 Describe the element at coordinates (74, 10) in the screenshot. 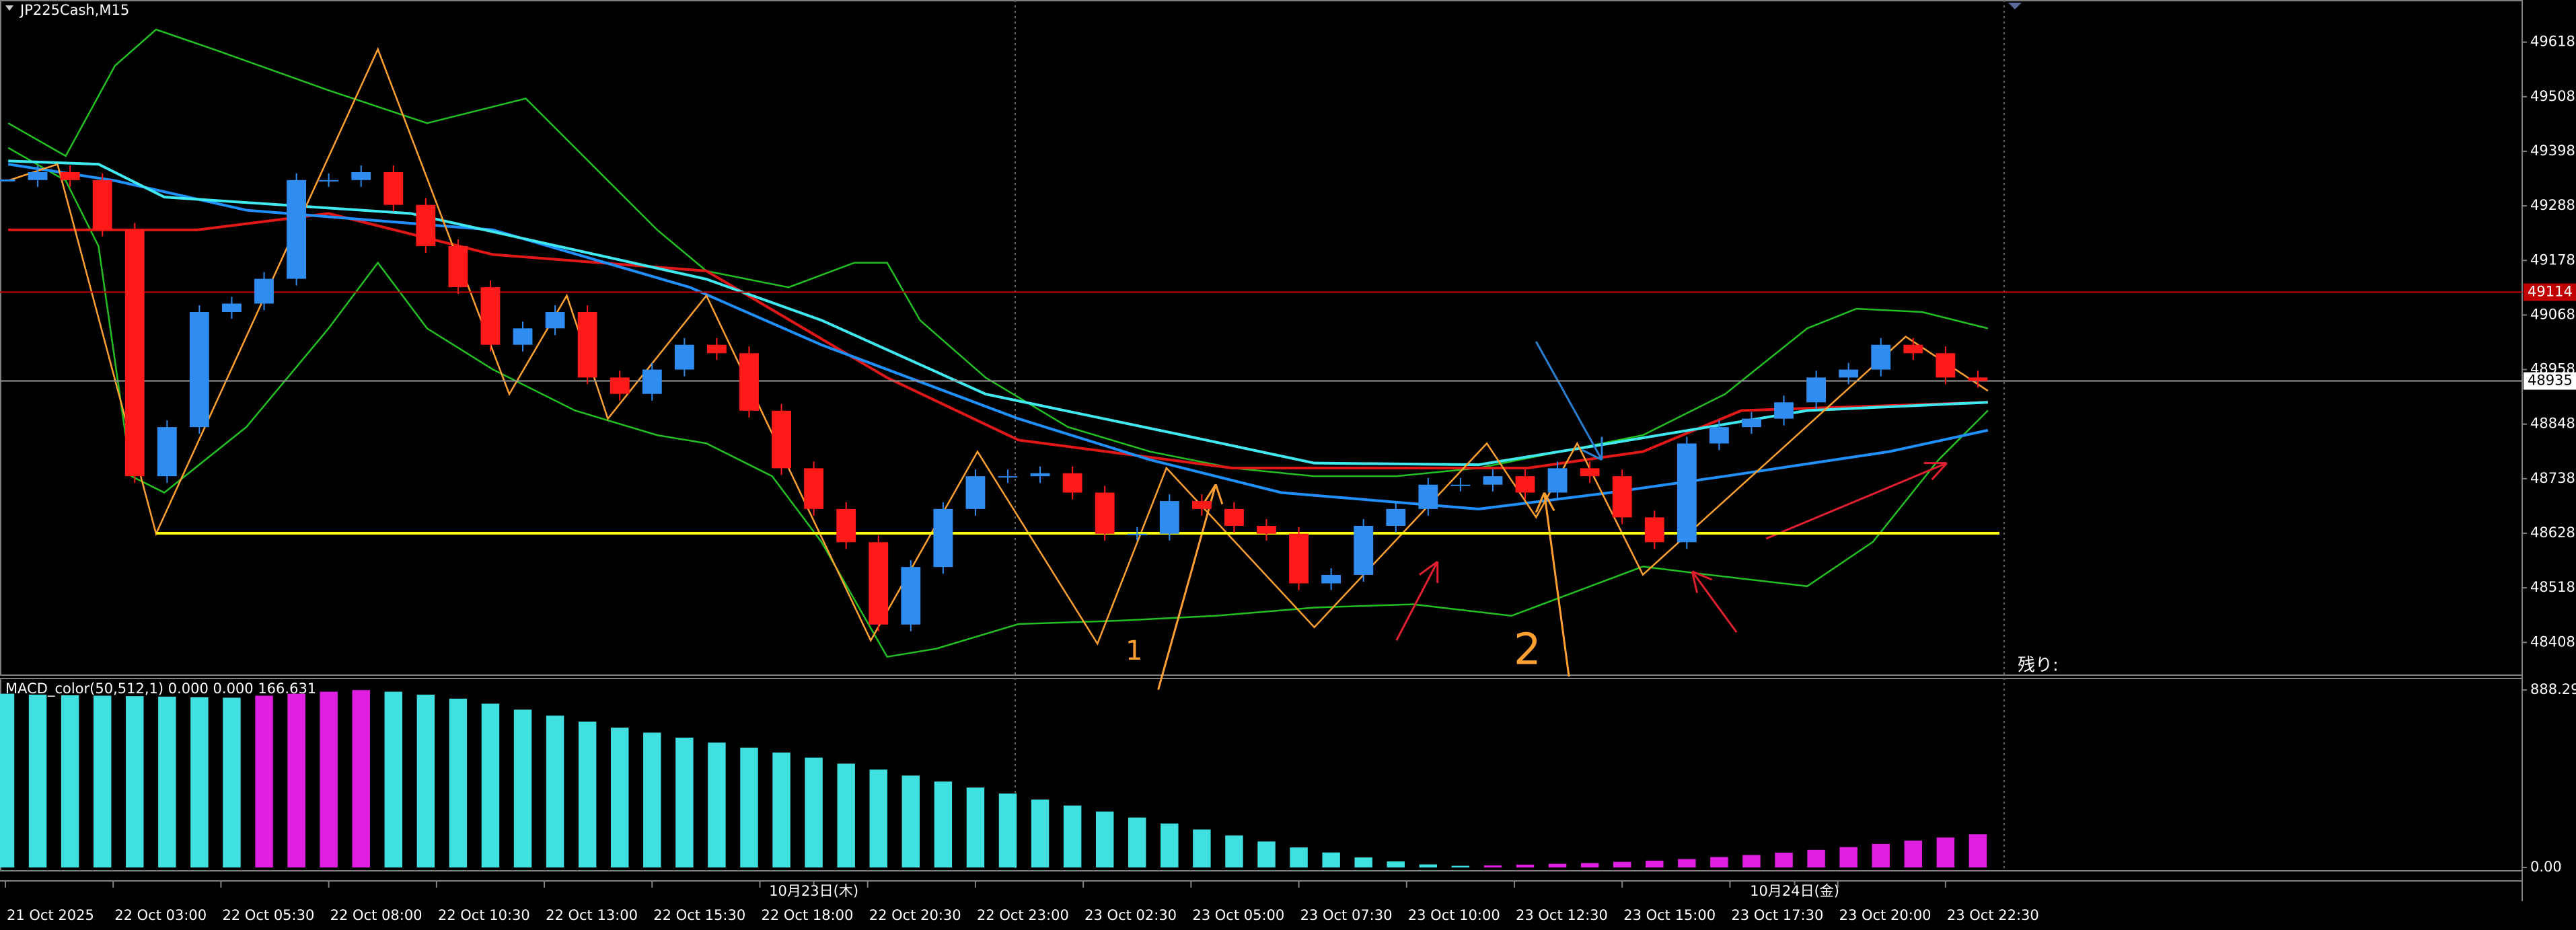

I see `chart-title: JP225Cash,M15` at that location.